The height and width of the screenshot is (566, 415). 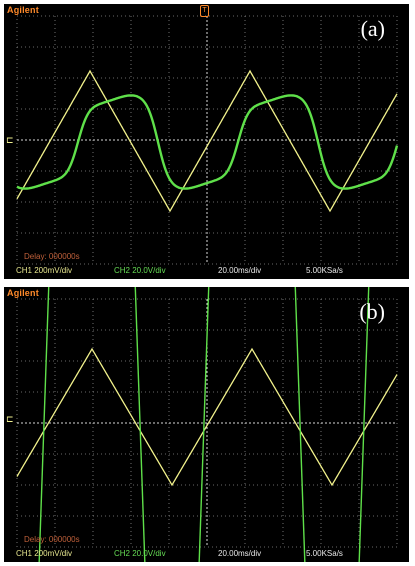 I want to click on panel-label: (b), so click(x=372, y=311).